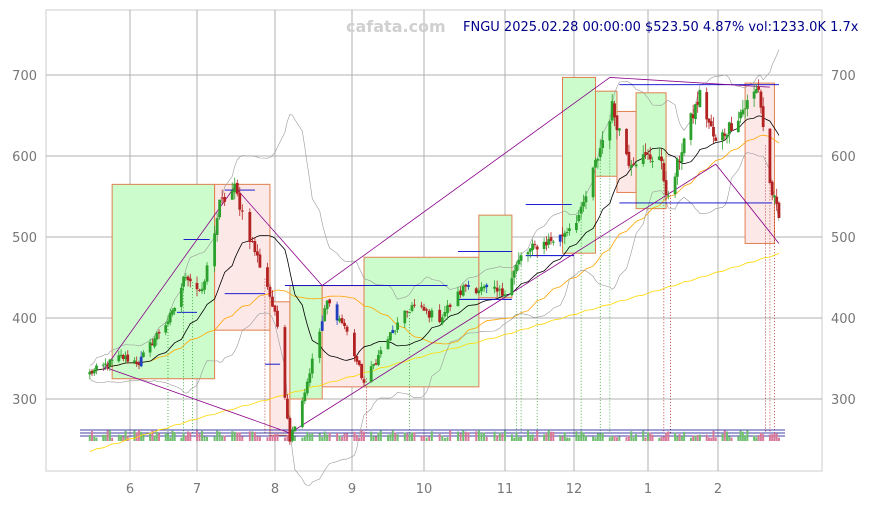  What do you see at coordinates (130, 489) in the screenshot?
I see `x-tick-label: 6` at bounding box center [130, 489].